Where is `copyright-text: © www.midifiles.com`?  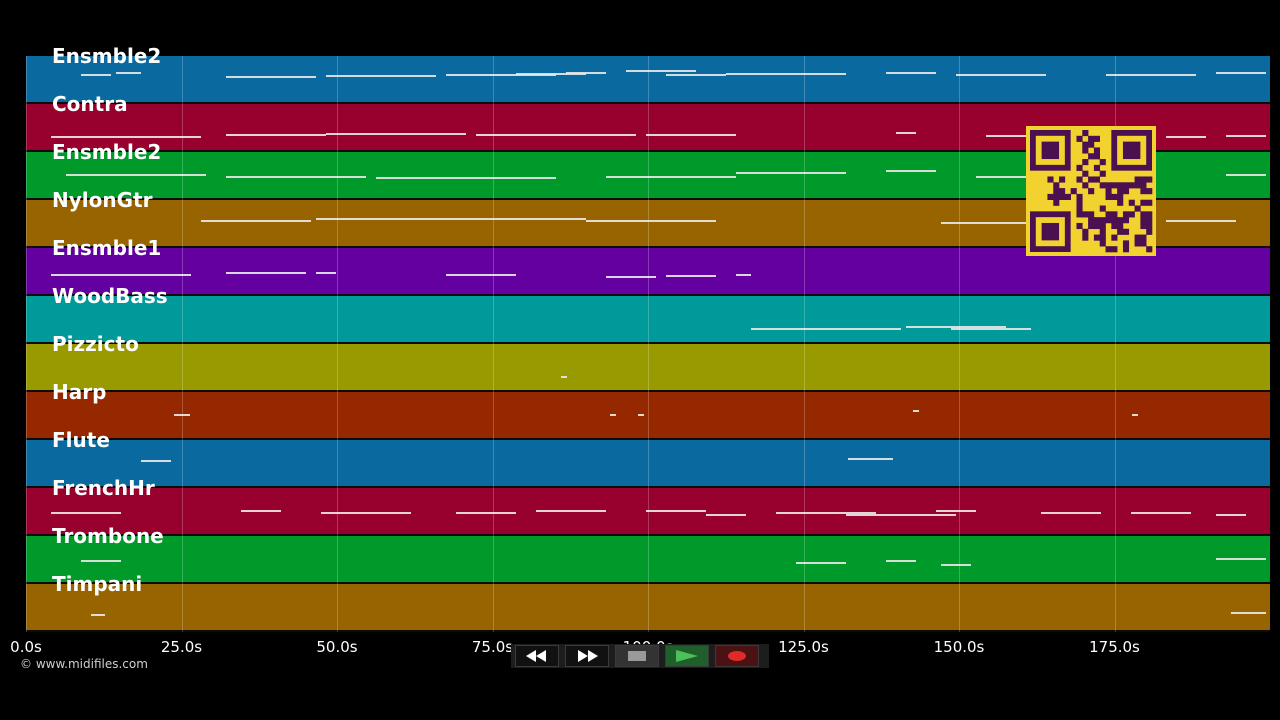
copyright-text: © www.midifiles.com is located at coordinates (84, 664).